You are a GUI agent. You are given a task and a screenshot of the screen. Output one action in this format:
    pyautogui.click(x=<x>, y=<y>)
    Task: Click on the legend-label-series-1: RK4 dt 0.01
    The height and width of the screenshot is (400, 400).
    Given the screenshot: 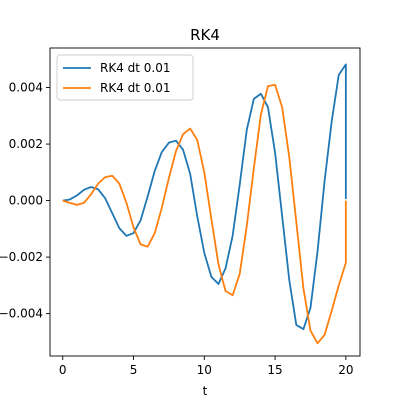 What is the action you would take?
    pyautogui.click(x=135, y=68)
    